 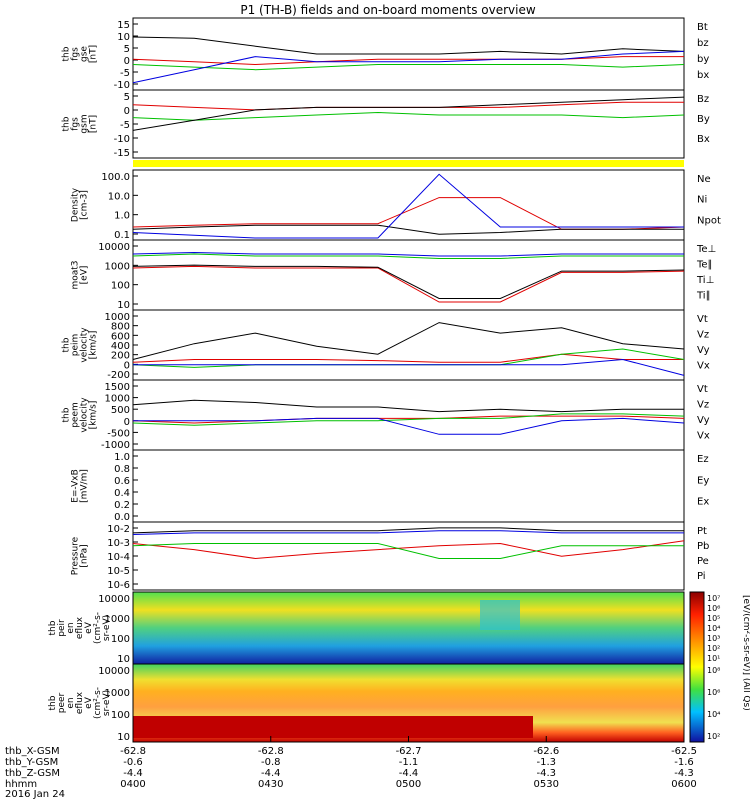 What do you see at coordinates (408, 406) in the screenshot?
I see `series-line-Vt` at bounding box center [408, 406].